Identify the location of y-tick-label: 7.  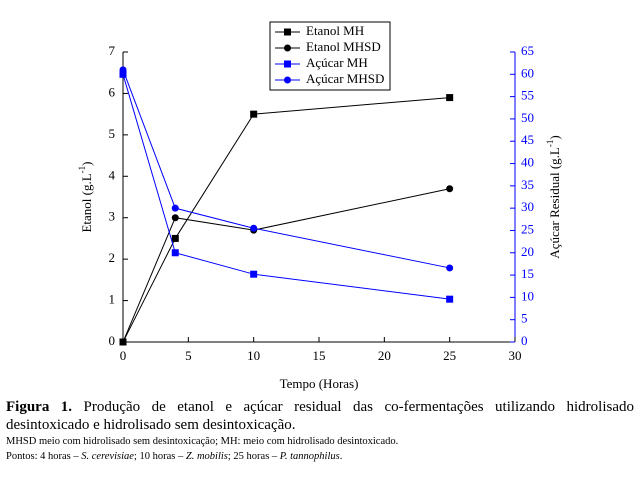
(112, 50).